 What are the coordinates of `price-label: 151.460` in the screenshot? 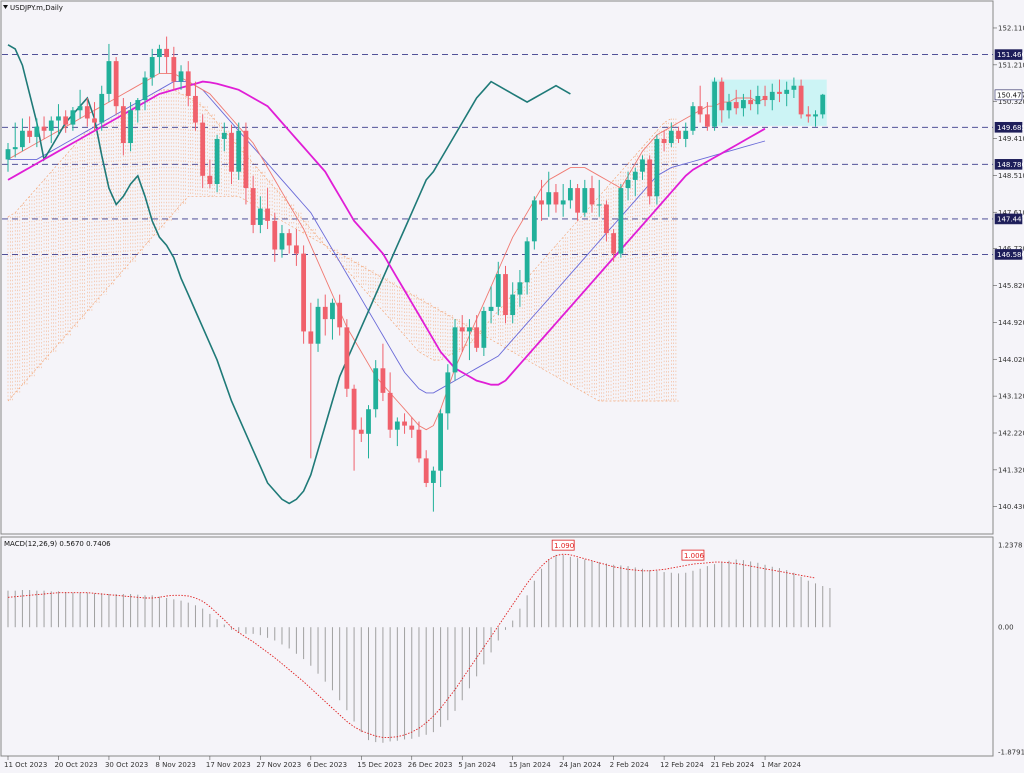 It's located at (1010, 55).